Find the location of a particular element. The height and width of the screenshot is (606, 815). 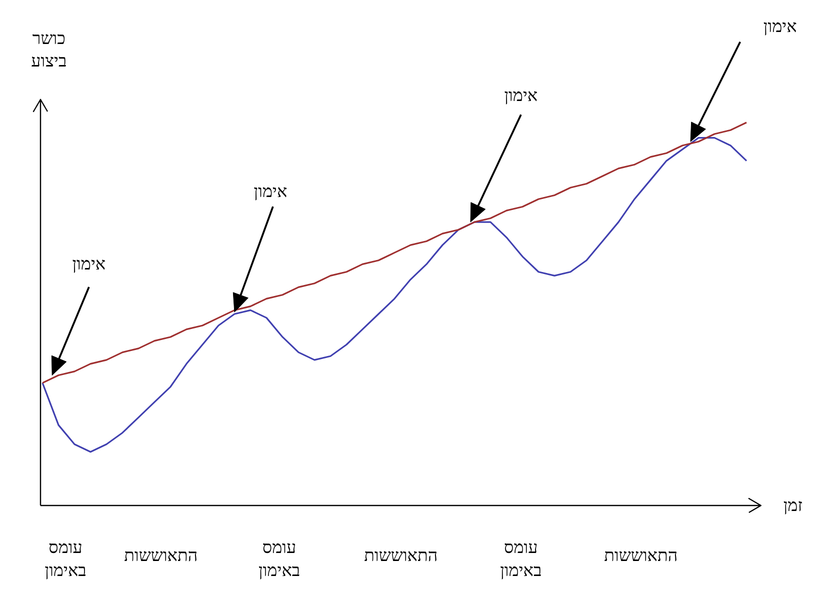

x-axis-title: זמן is located at coordinates (793, 505).